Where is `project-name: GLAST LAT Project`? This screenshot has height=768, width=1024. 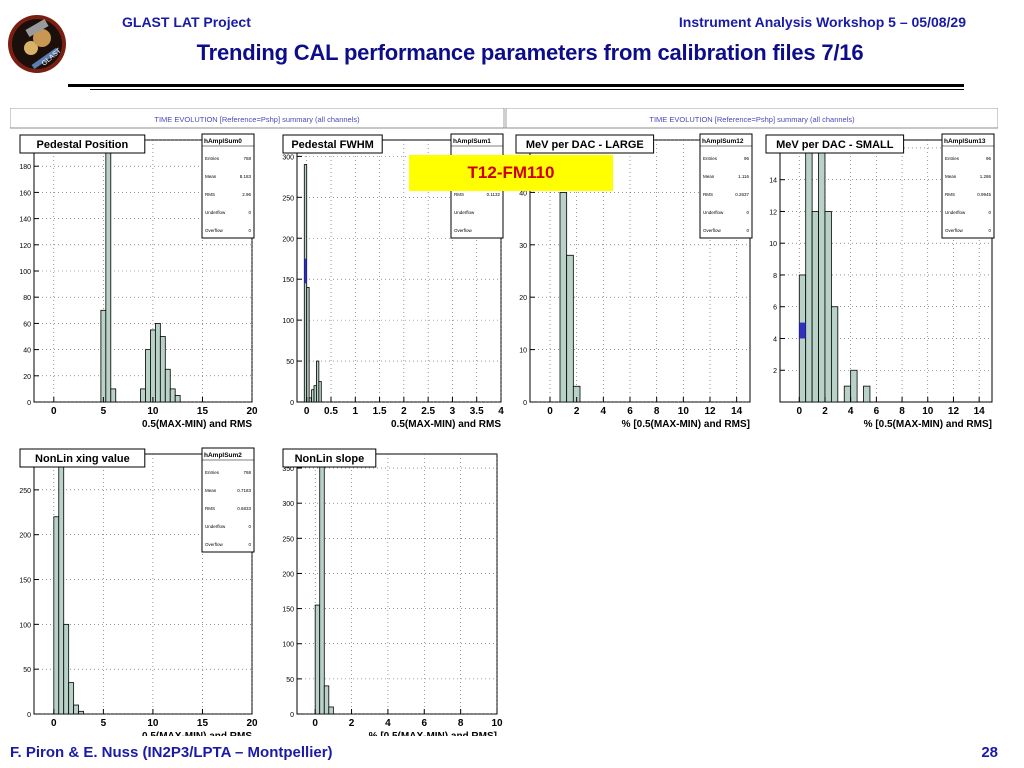
project-name: GLAST LAT Project is located at coordinates (186, 22).